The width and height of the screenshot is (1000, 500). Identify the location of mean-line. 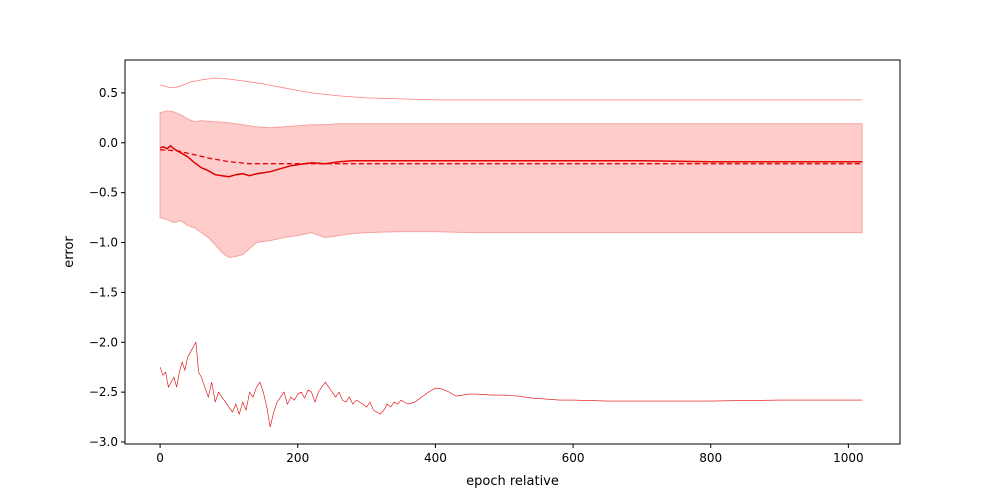
(511, 161).